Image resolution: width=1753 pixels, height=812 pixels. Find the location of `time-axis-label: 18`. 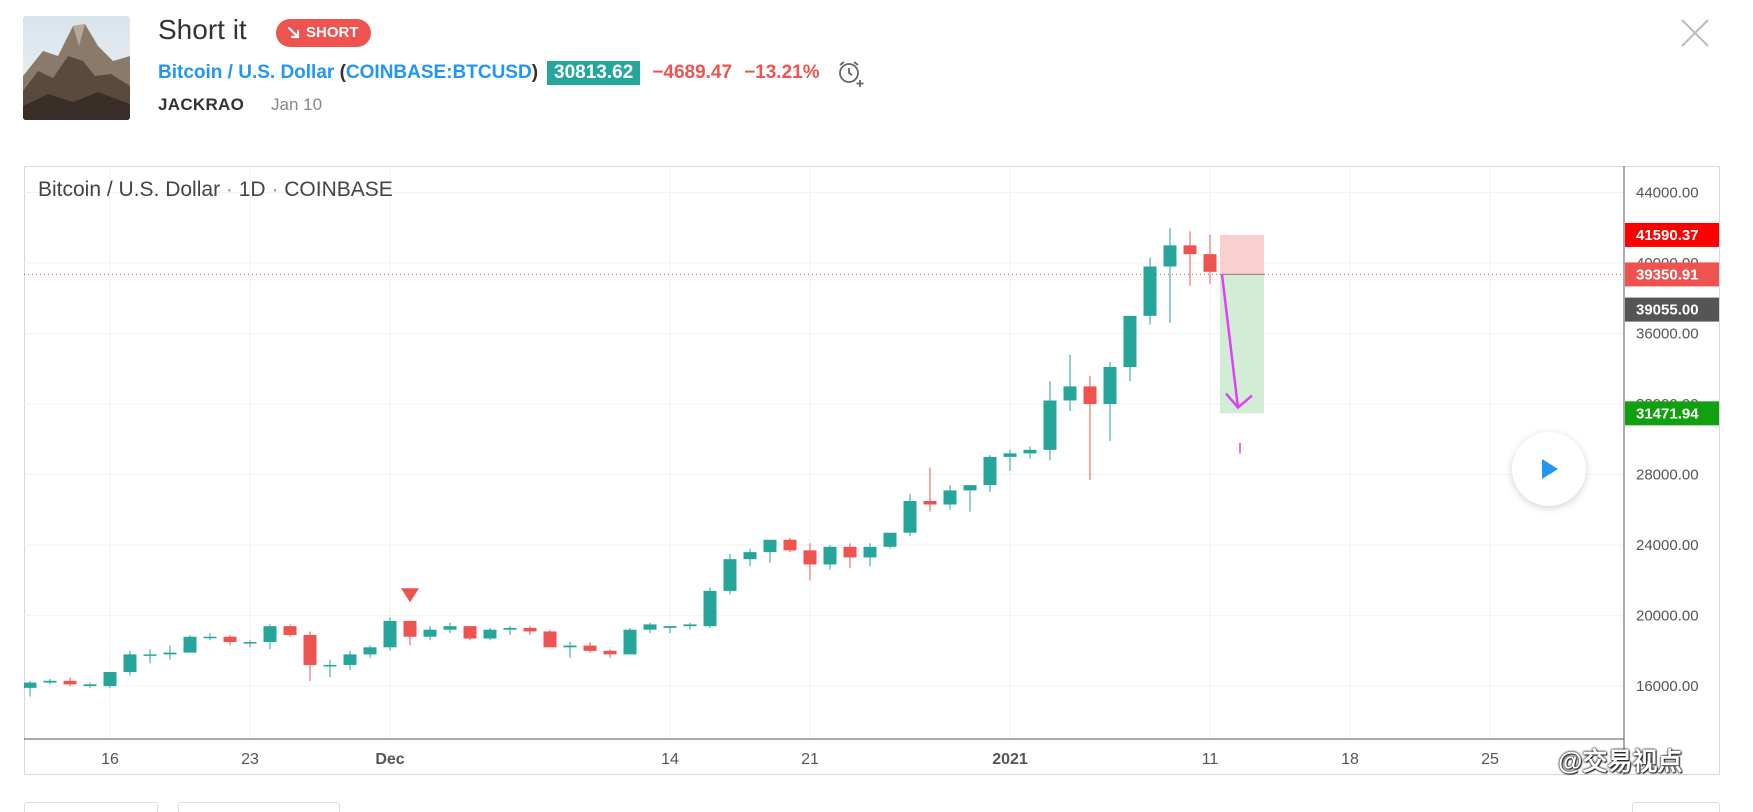

time-axis-label: 18 is located at coordinates (1350, 759).